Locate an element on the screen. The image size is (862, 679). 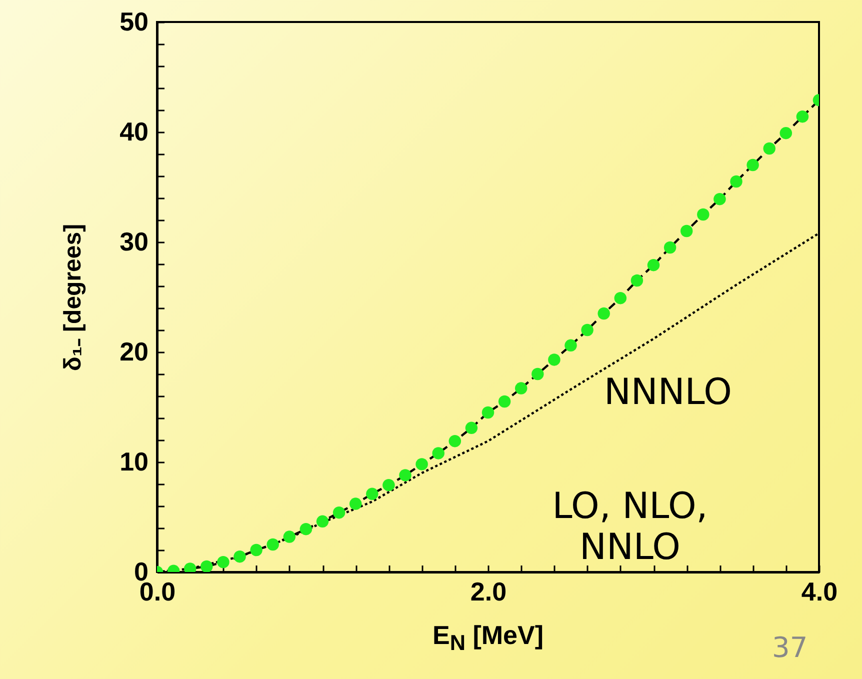
annotation: NNNLO is located at coordinates (668, 393).